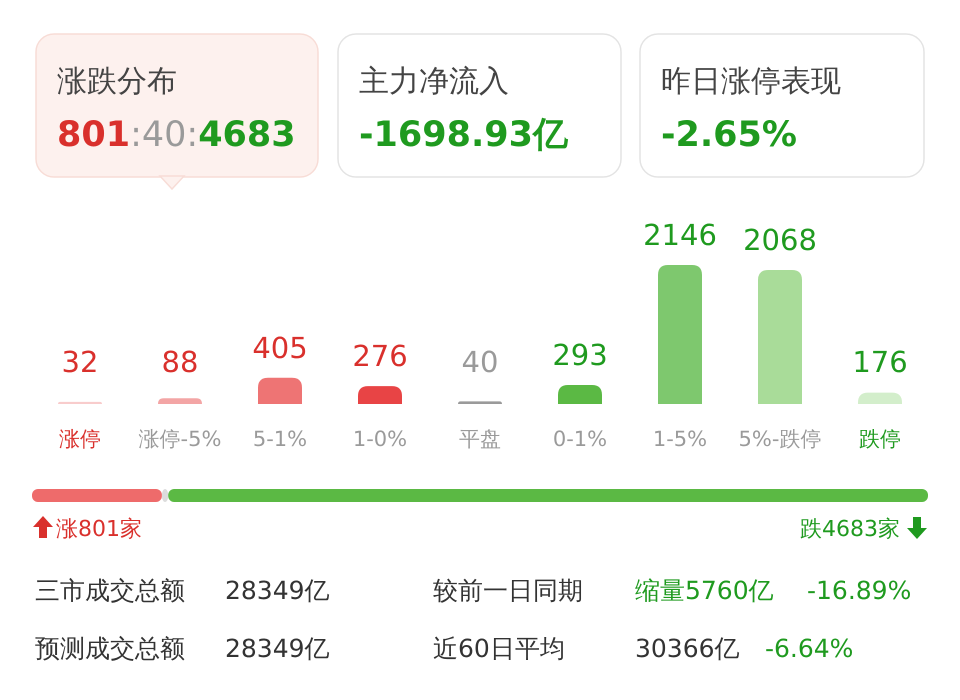  I want to click on x-tick-label: 5%-跌停, so click(780, 439).